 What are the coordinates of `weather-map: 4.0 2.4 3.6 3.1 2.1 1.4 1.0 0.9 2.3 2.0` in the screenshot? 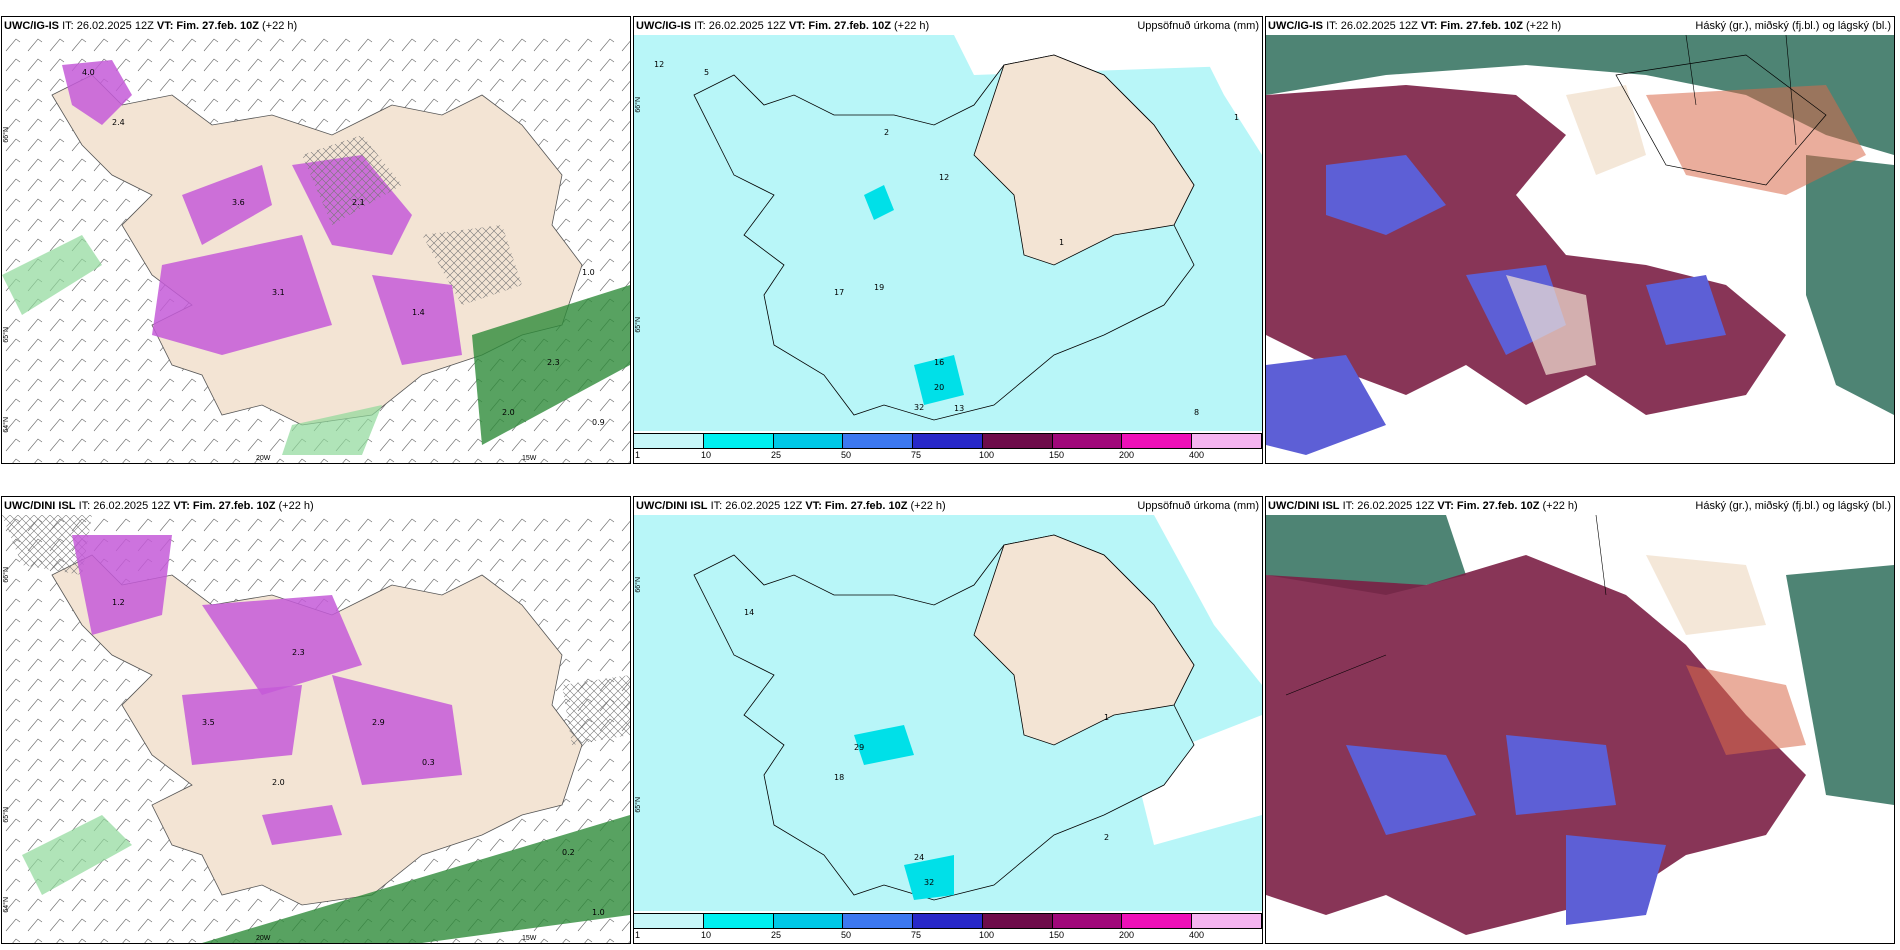 It's located at (316, 249).